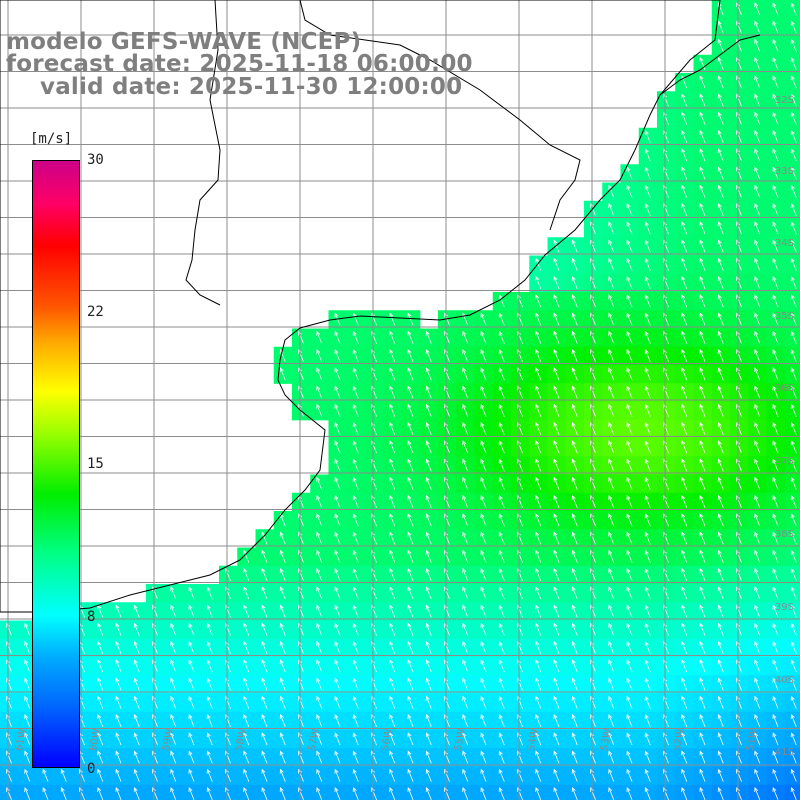 This screenshot has width=800, height=800. I want to click on political-border, so click(710, 65).